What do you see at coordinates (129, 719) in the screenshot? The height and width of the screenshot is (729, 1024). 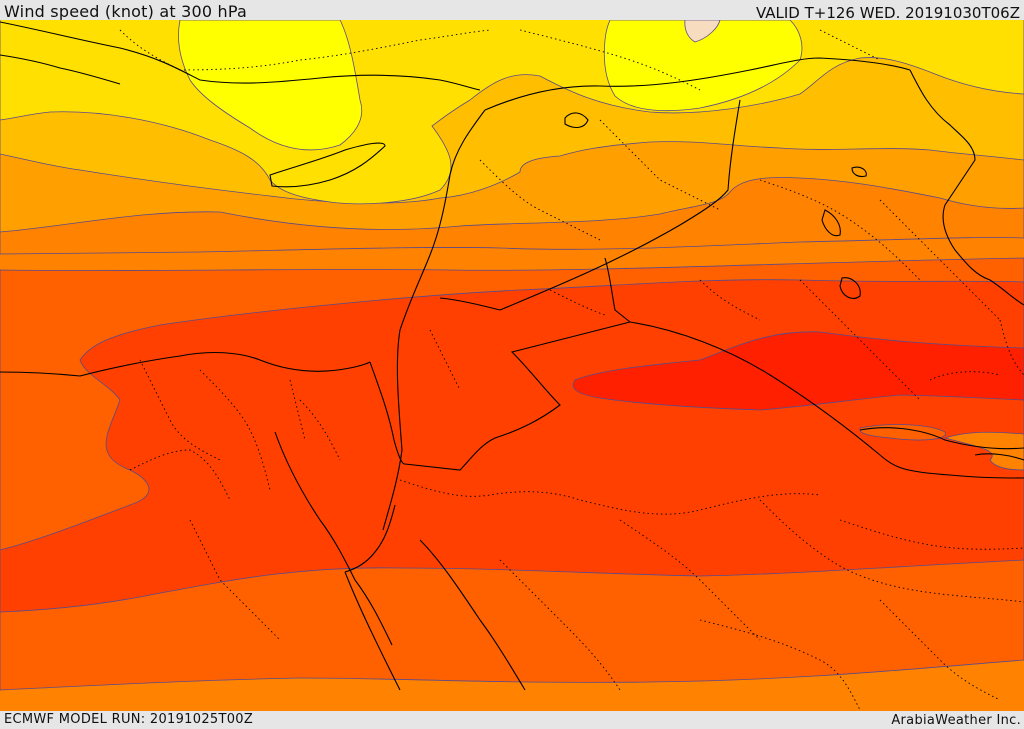 I see `model-run-label: ECMWF MODEL RUN: 20191025T00Z` at bounding box center [129, 719].